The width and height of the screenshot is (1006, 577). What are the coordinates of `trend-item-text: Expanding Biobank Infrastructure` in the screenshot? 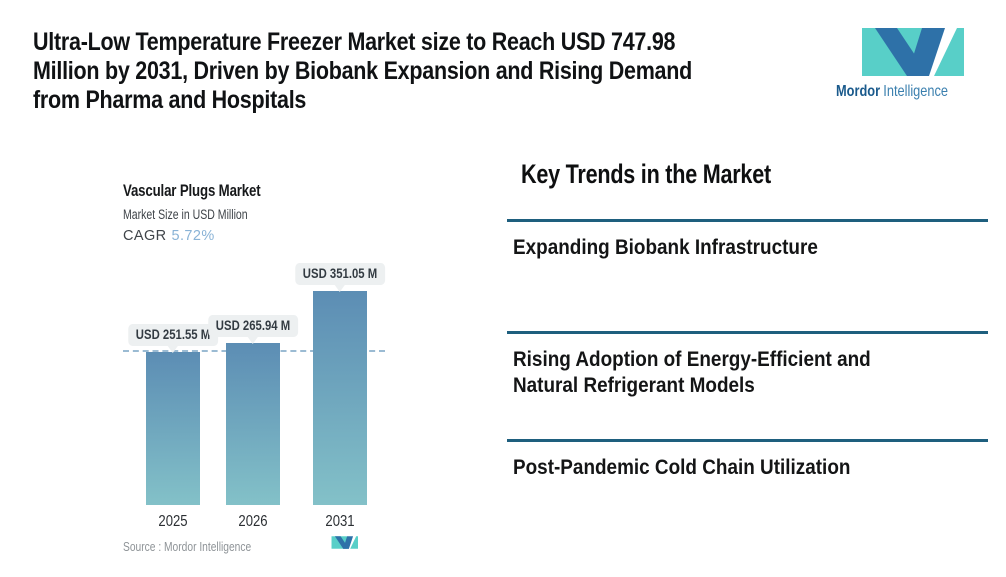 It's located at (722, 247).